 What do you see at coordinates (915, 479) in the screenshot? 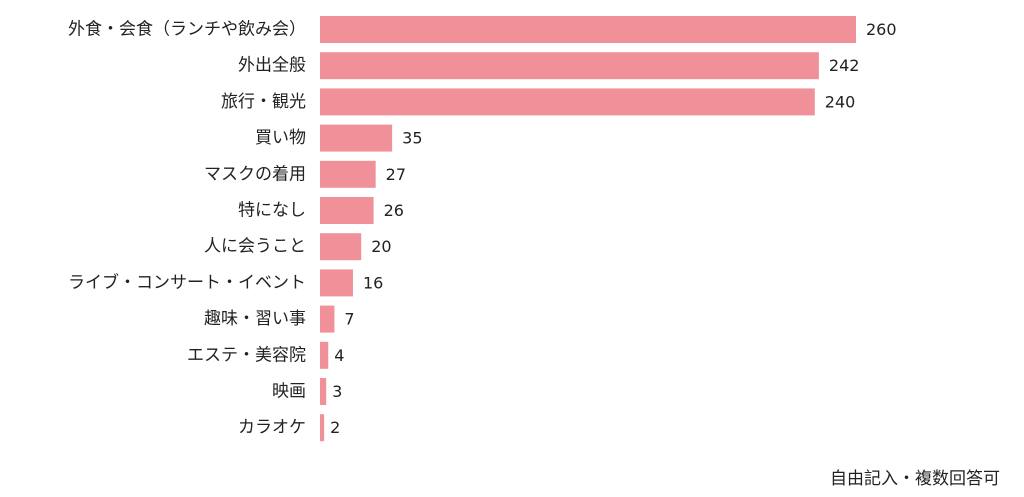
I see `footnote: 自由記入・複数回答可` at bounding box center [915, 479].